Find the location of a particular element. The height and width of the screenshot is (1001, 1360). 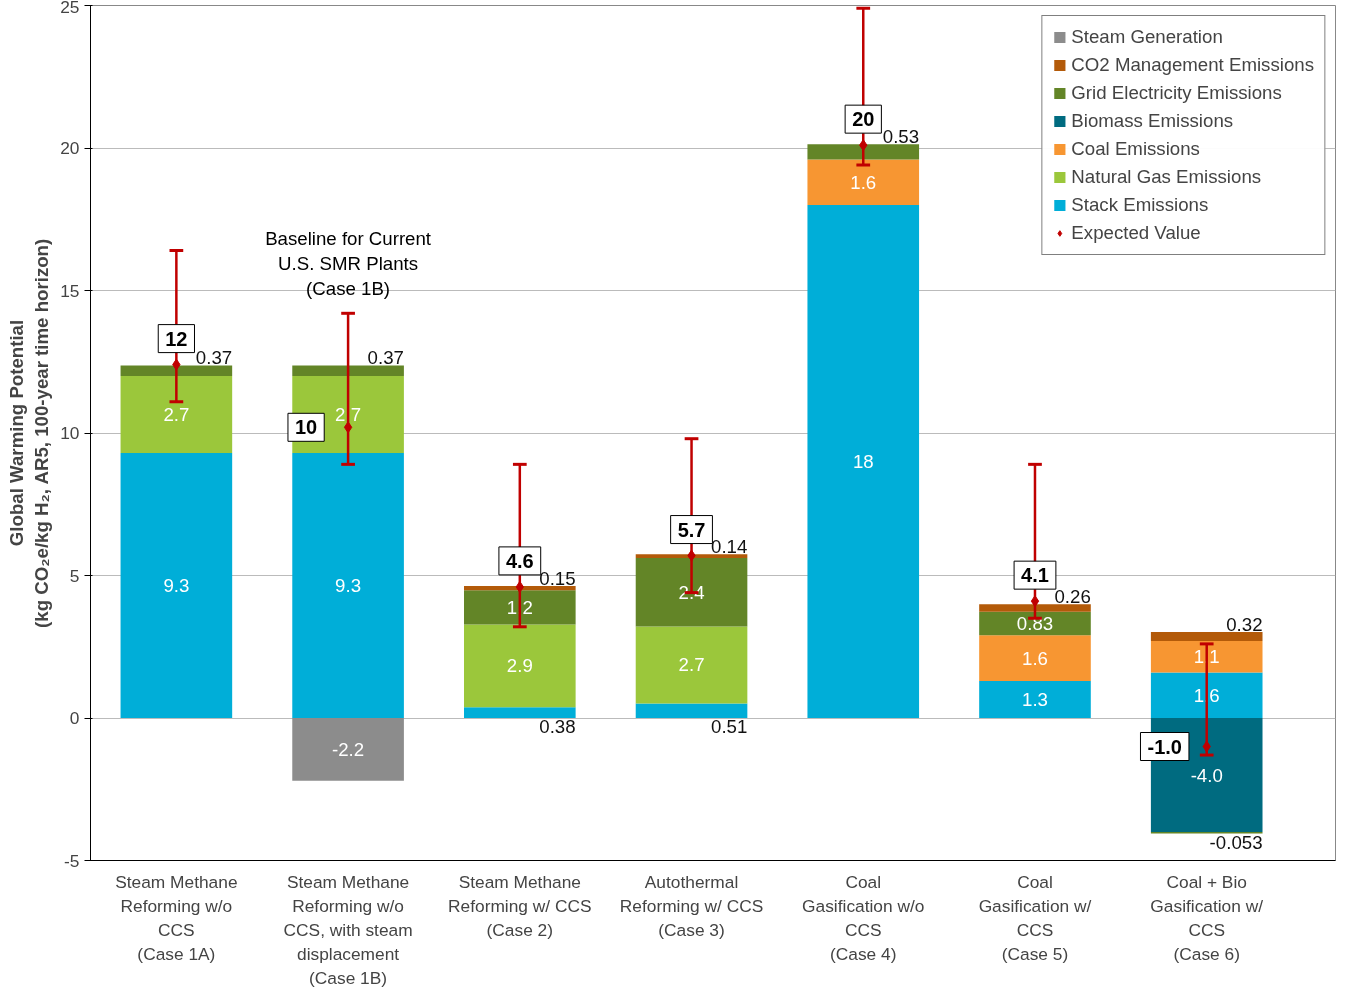

y-tick-label: 15 is located at coordinates (70, 290).